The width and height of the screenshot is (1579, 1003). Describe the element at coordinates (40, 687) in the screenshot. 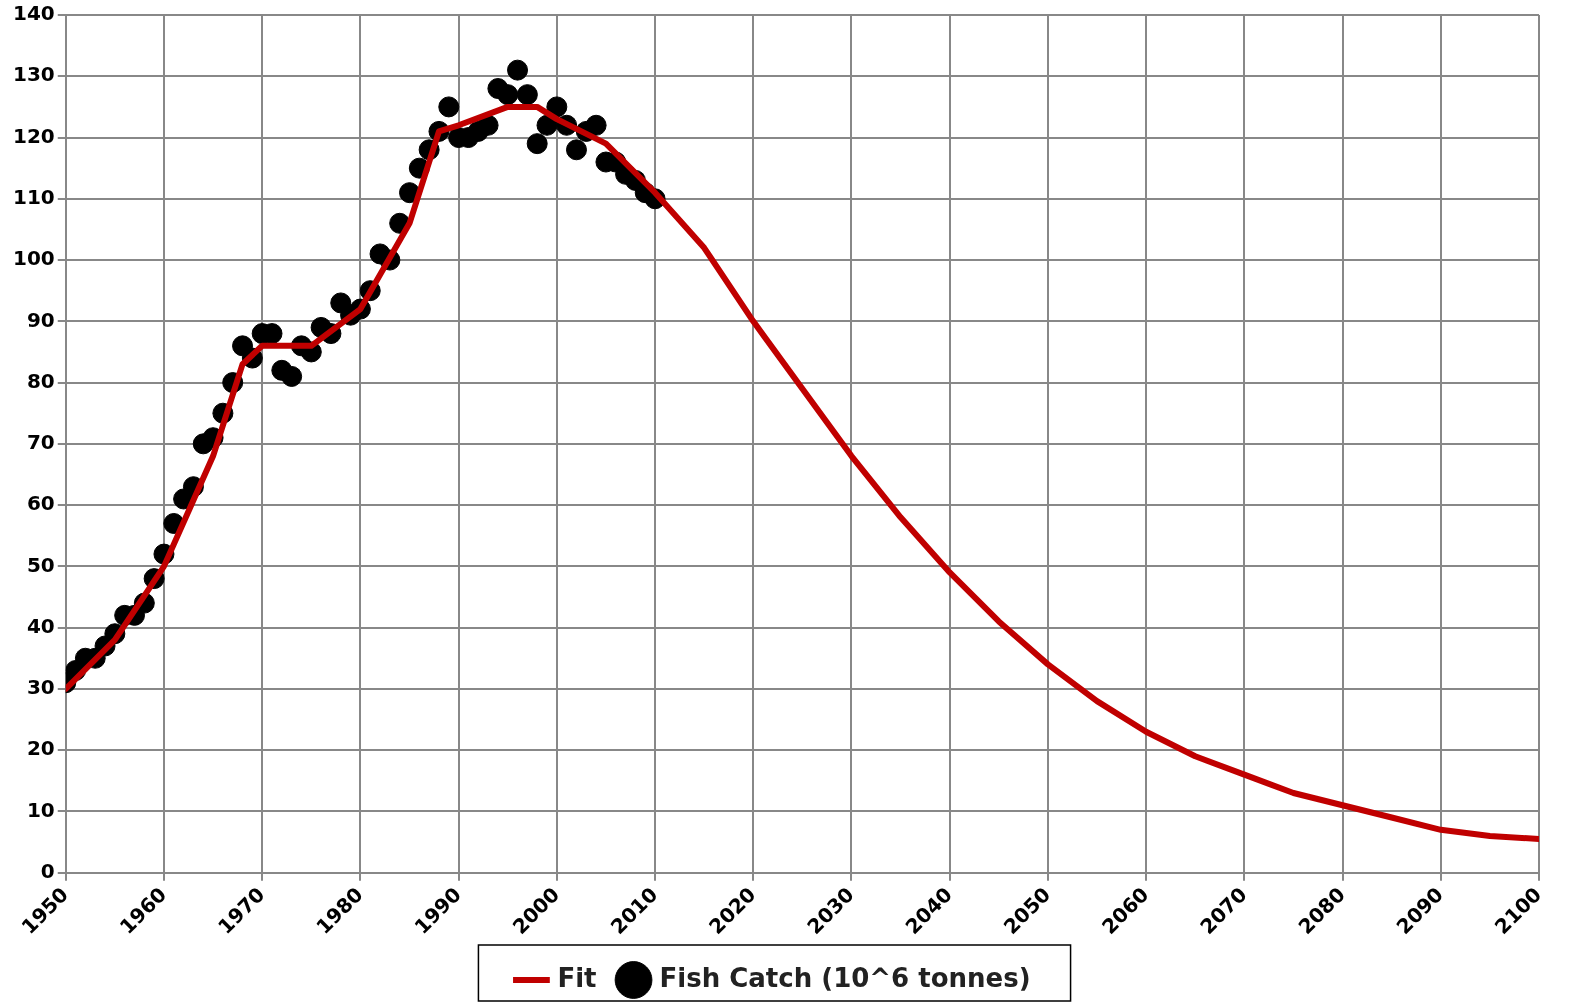

I see `y-tick-label: 30` at that location.